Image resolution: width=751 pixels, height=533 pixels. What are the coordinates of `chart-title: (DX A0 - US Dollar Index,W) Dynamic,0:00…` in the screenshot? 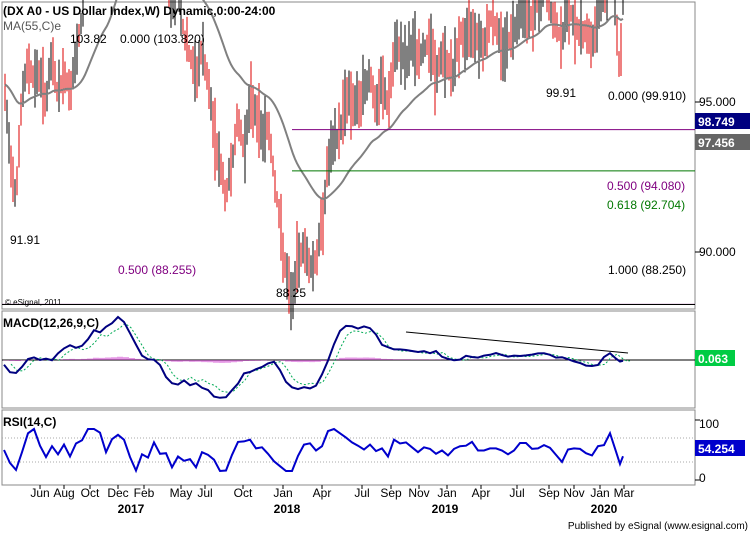 It's located at (139, 11).